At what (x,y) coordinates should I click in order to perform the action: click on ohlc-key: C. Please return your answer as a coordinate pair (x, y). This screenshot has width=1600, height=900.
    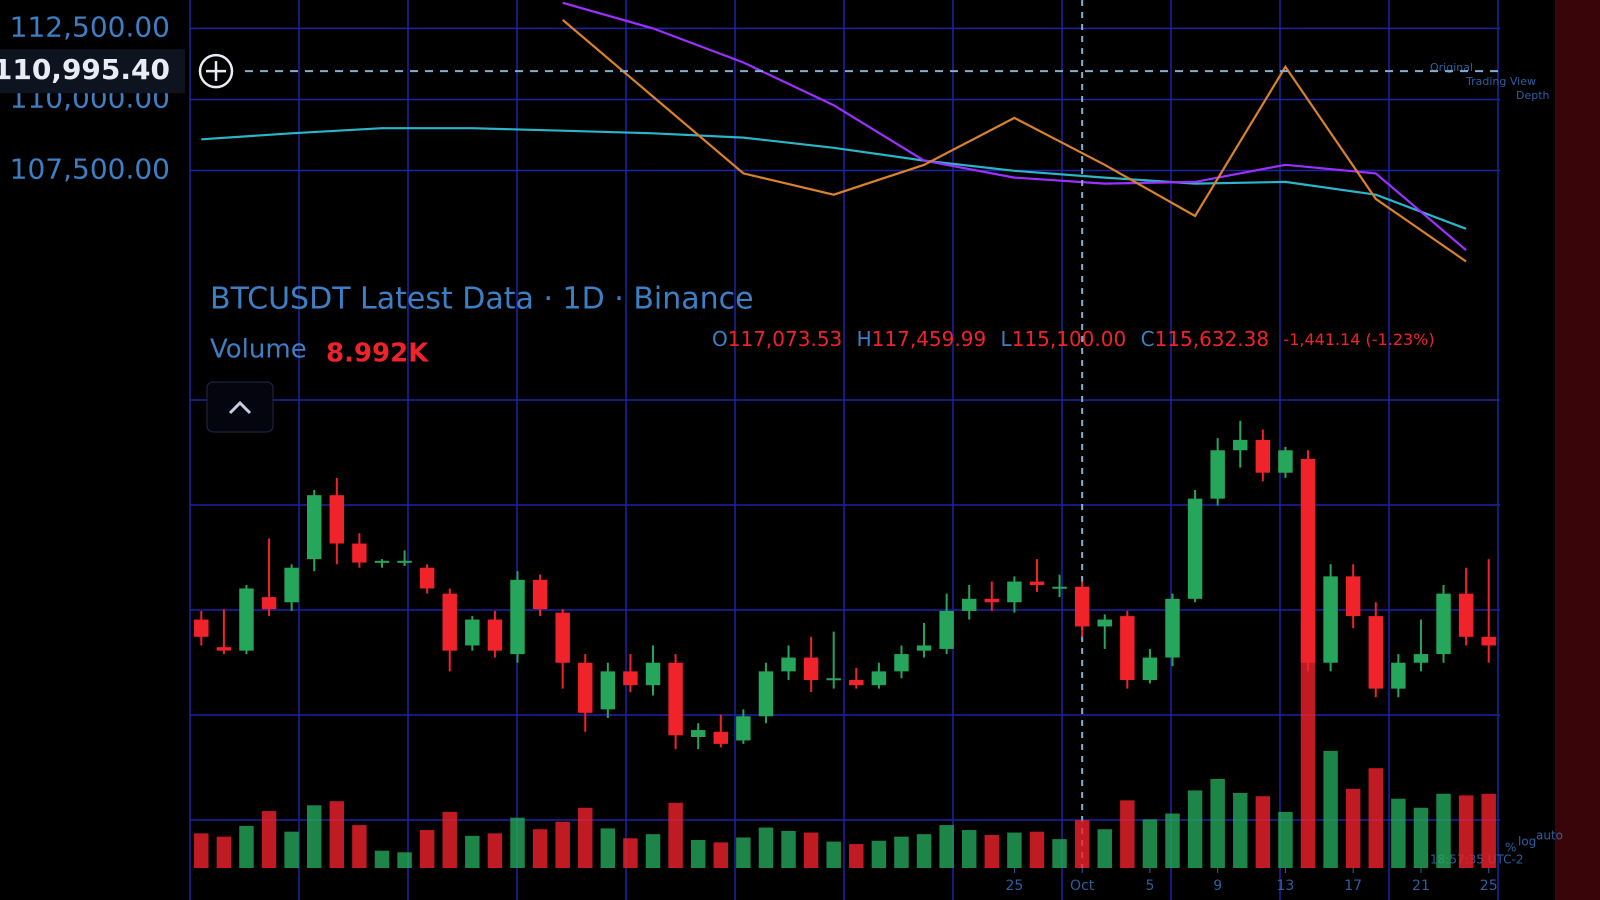
    Looking at the image, I should click on (1148, 339).